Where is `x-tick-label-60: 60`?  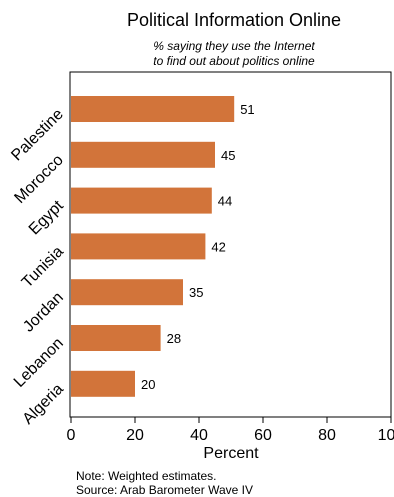 x-tick-label-60: 60 is located at coordinates (263, 435).